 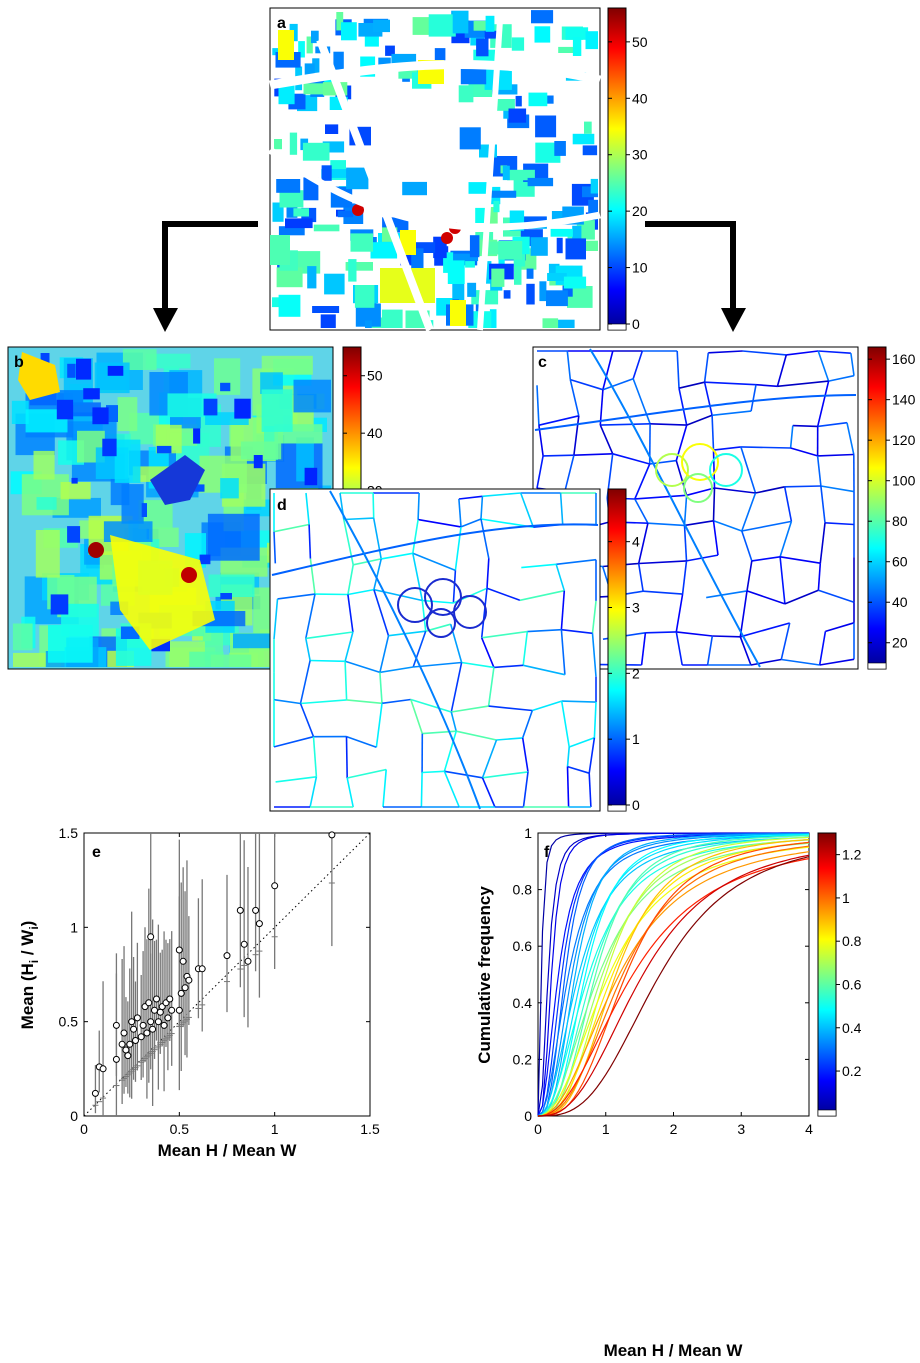 I want to click on panel-d-letter: d, so click(x=282, y=505).